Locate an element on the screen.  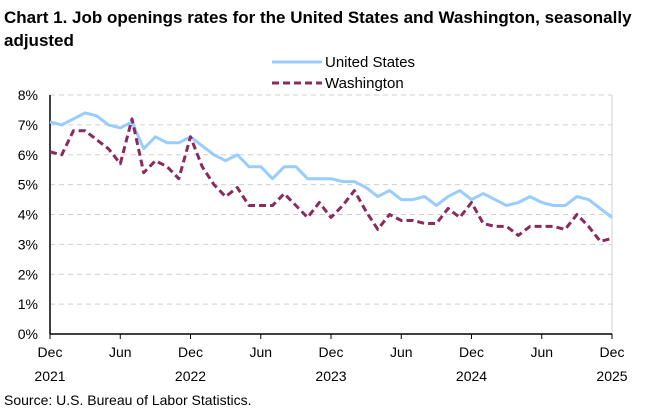
x-tick-year: 2025 is located at coordinates (611, 376).